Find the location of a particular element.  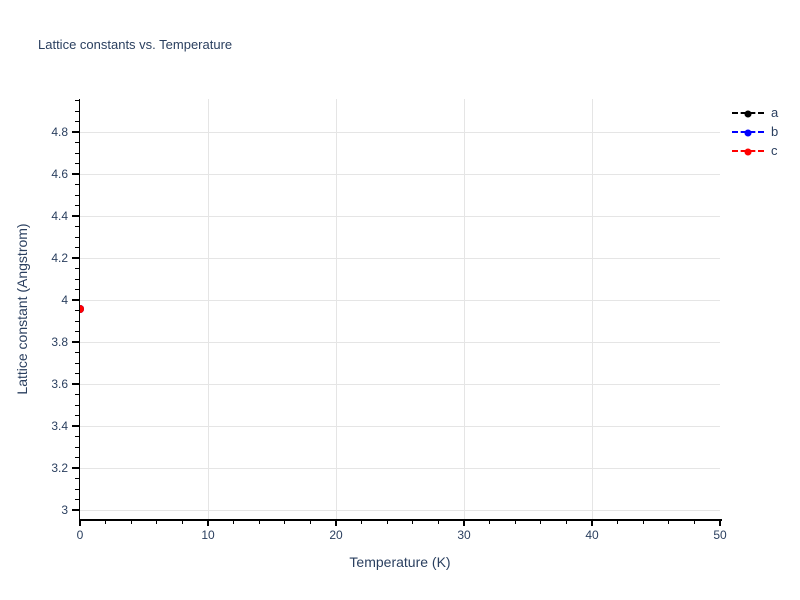

x-tick-label: 10 is located at coordinates (208, 535).